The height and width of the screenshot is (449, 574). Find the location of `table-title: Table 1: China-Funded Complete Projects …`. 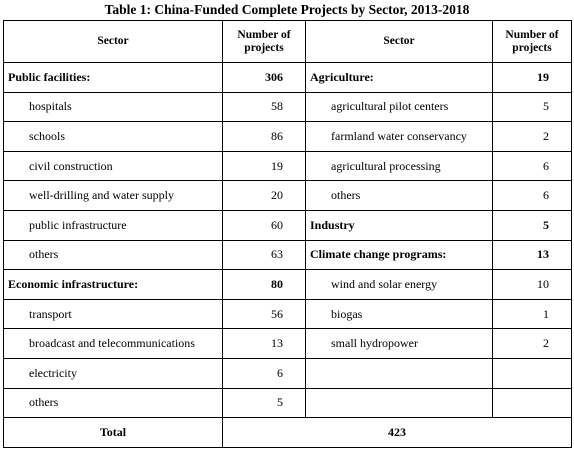

table-title: Table 1: China-Funded Complete Projects … is located at coordinates (287, 9).